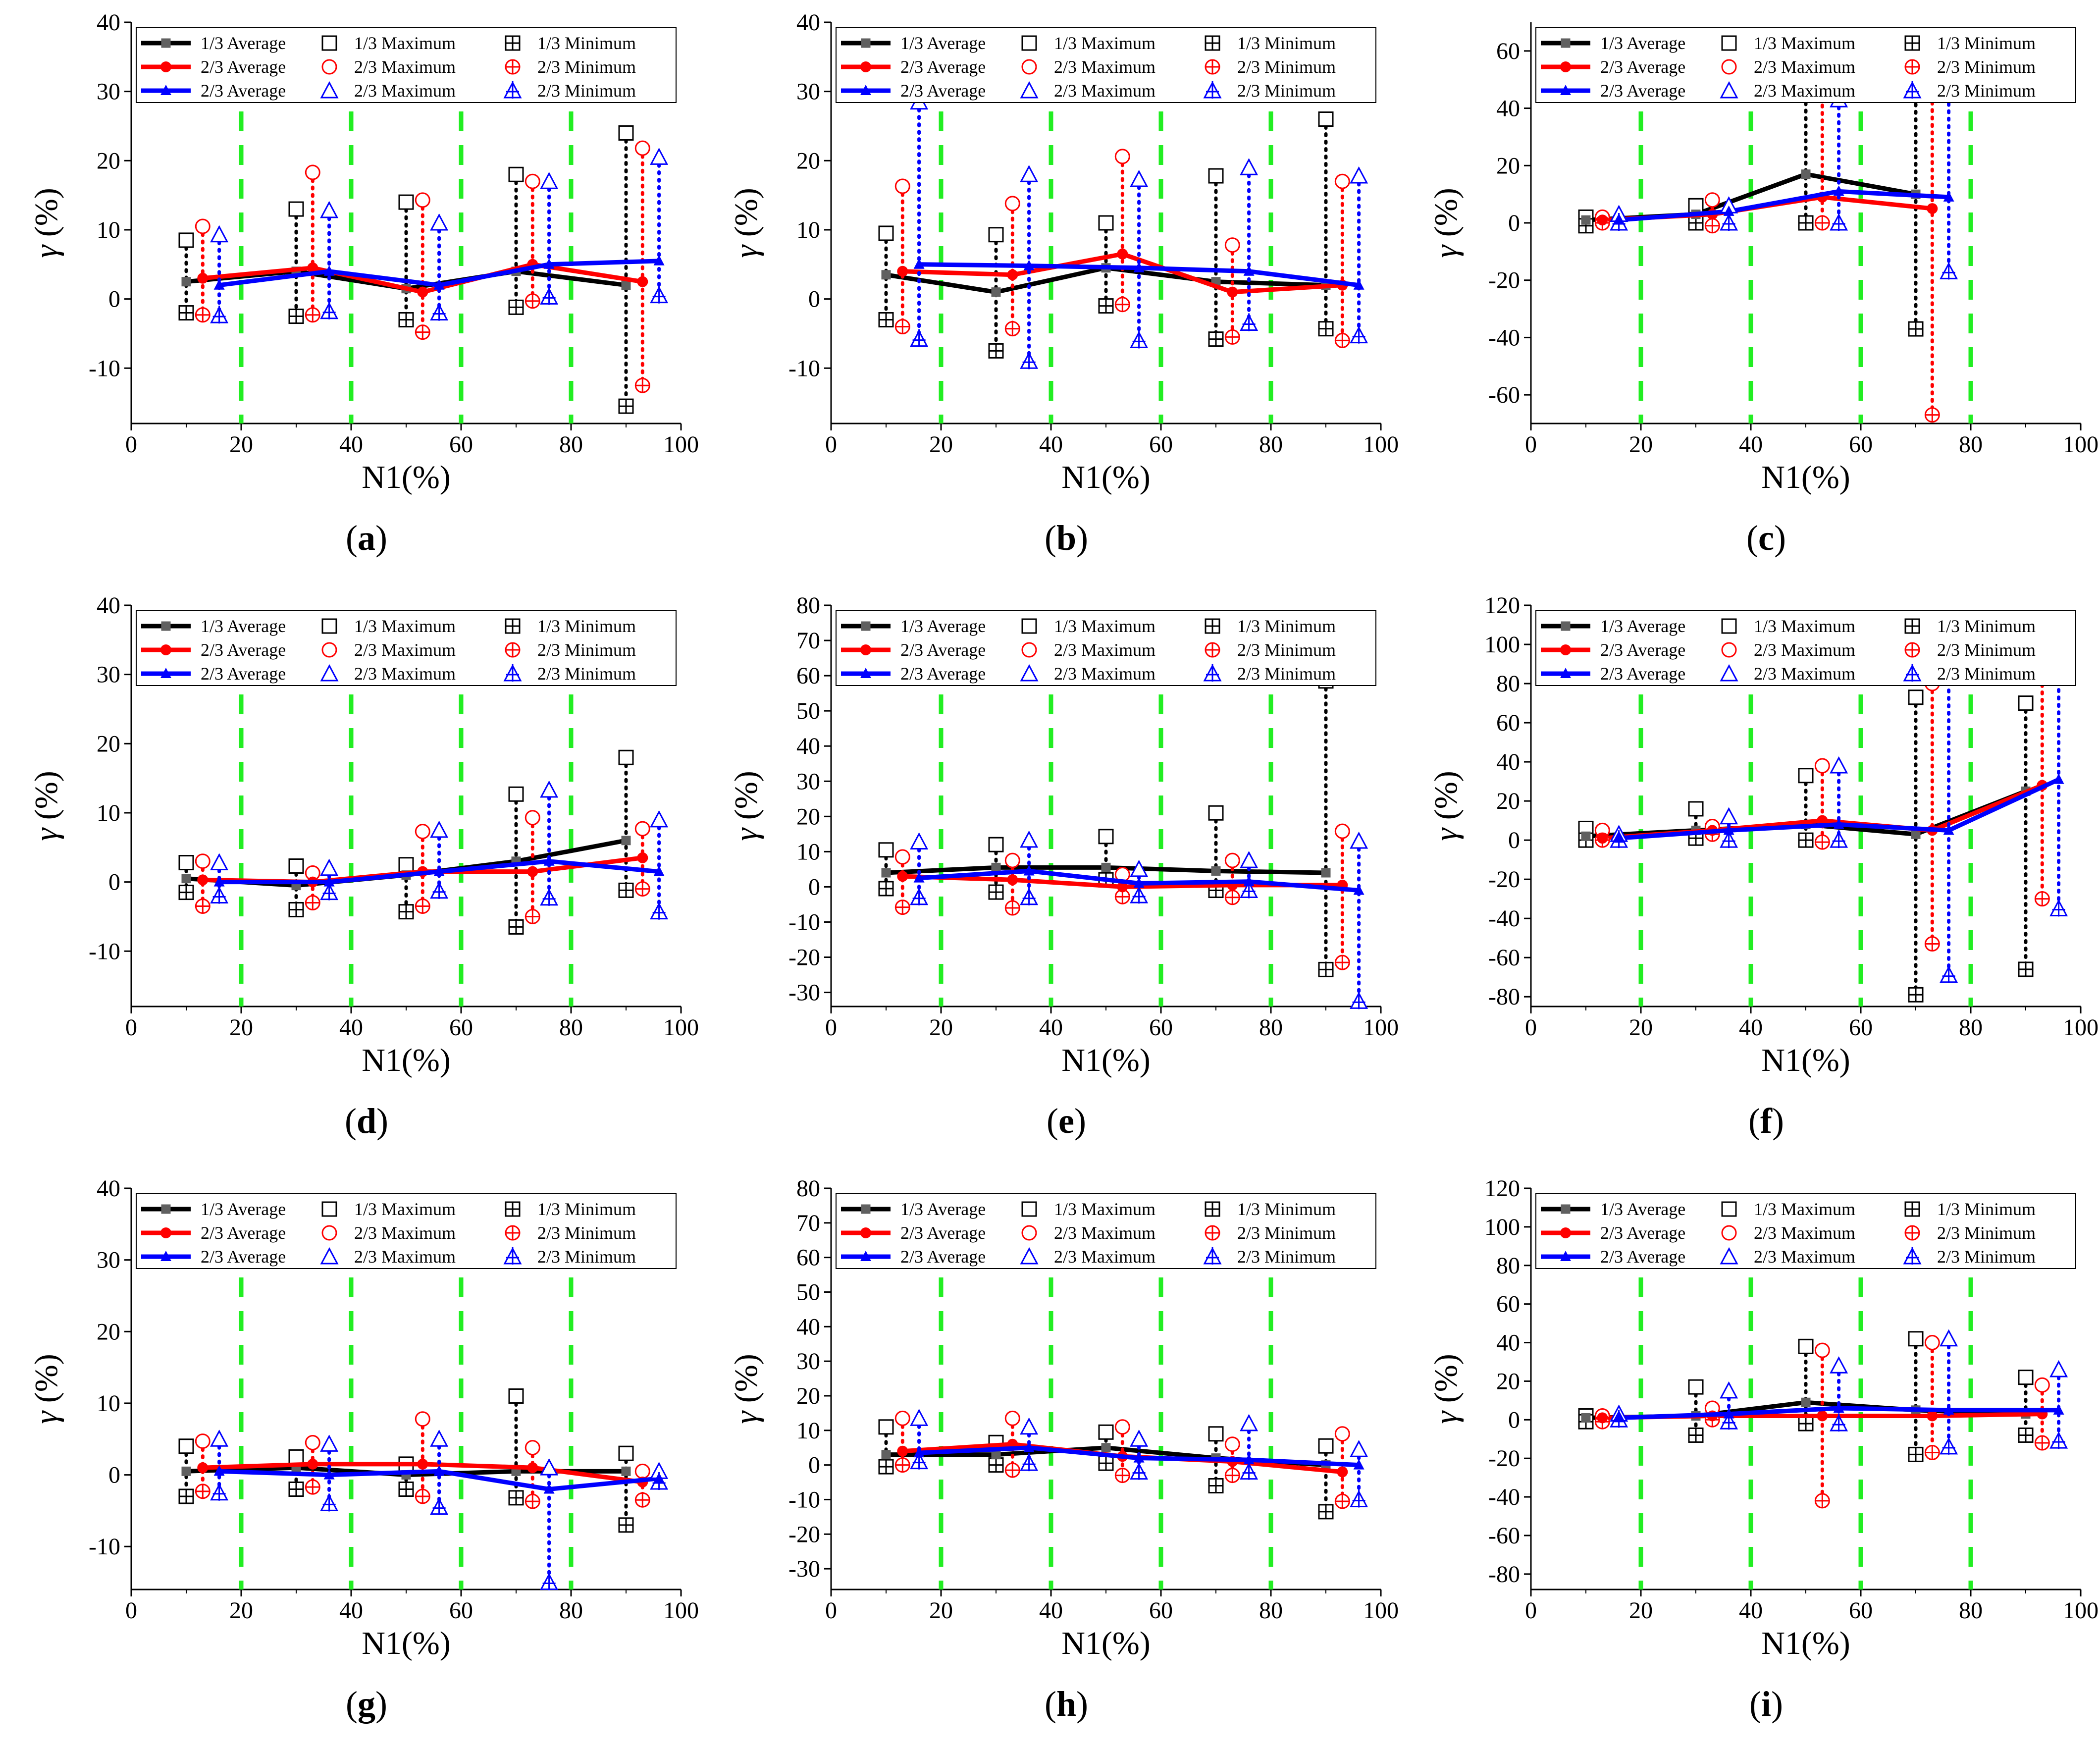  Describe the element at coordinates (804, 1534) in the screenshot. I see `y-tick-label: -20` at that location.